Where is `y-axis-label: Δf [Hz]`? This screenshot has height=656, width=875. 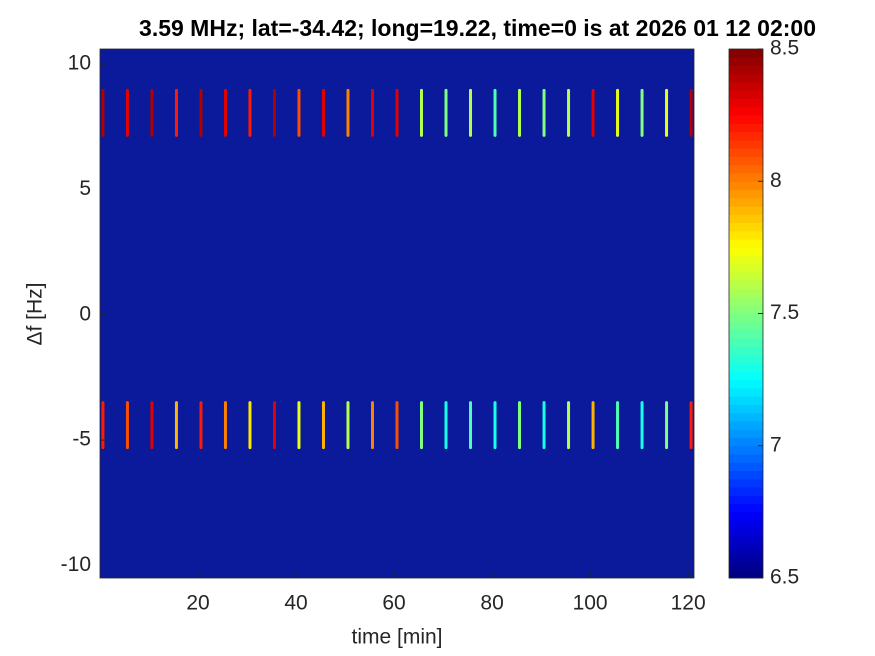
y-axis-label: Δf [Hz] is located at coordinates (35, 313).